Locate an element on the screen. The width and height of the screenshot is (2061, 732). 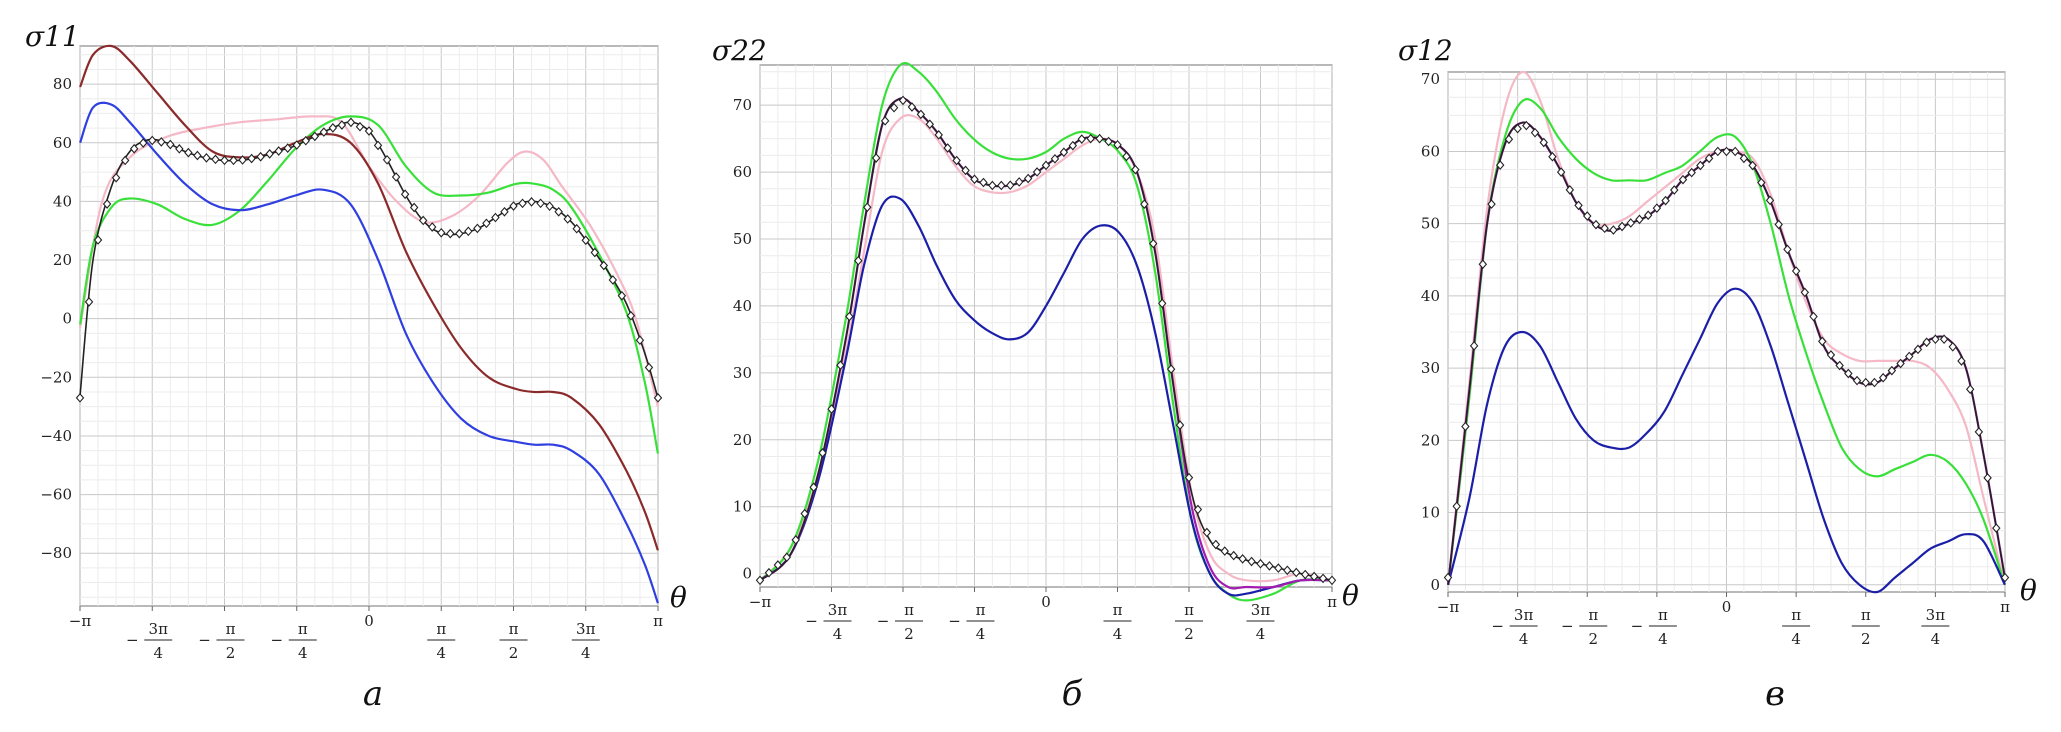
x-tick-label: −π is located at coordinates (1448, 607).